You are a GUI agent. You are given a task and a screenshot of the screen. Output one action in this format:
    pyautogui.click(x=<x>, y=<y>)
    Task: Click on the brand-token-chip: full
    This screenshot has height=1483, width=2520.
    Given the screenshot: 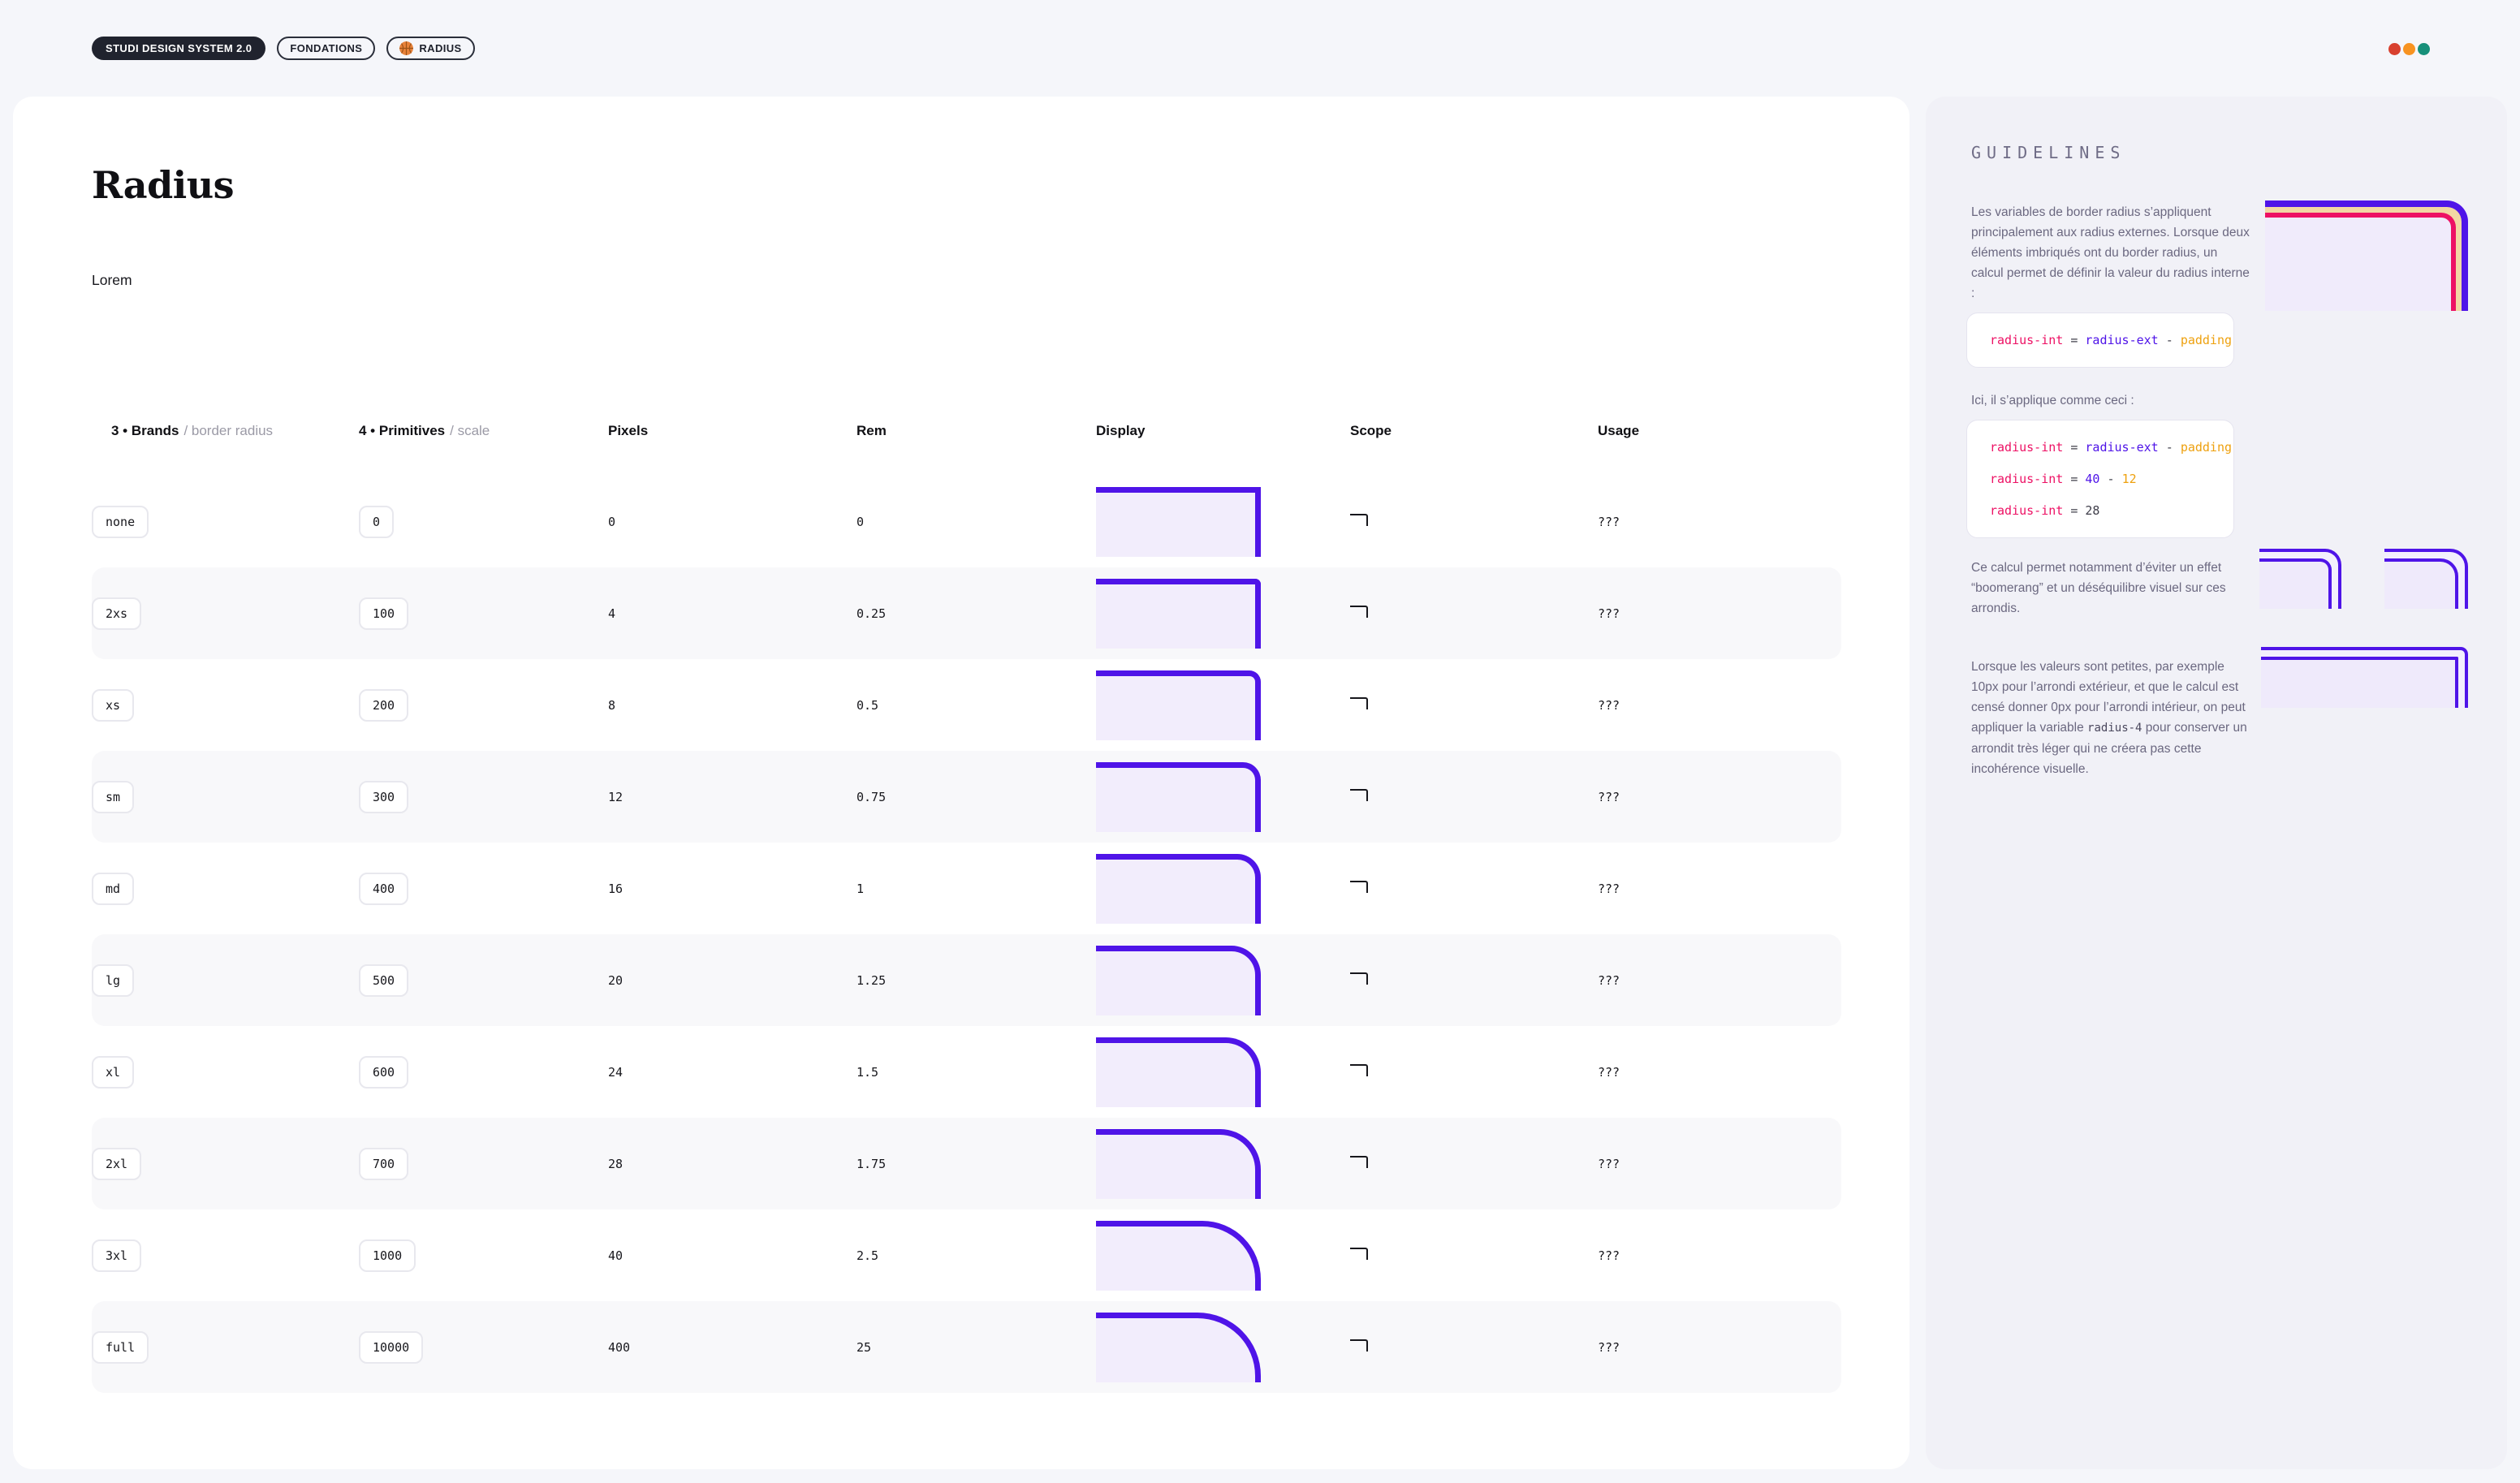 What is the action you would take?
    pyautogui.click(x=120, y=1347)
    